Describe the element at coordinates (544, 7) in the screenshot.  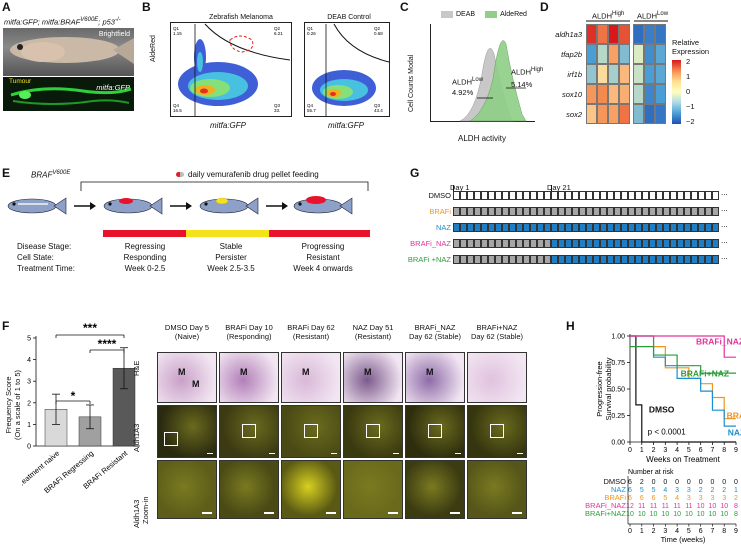
I see `panel-letter-d: D` at that location.